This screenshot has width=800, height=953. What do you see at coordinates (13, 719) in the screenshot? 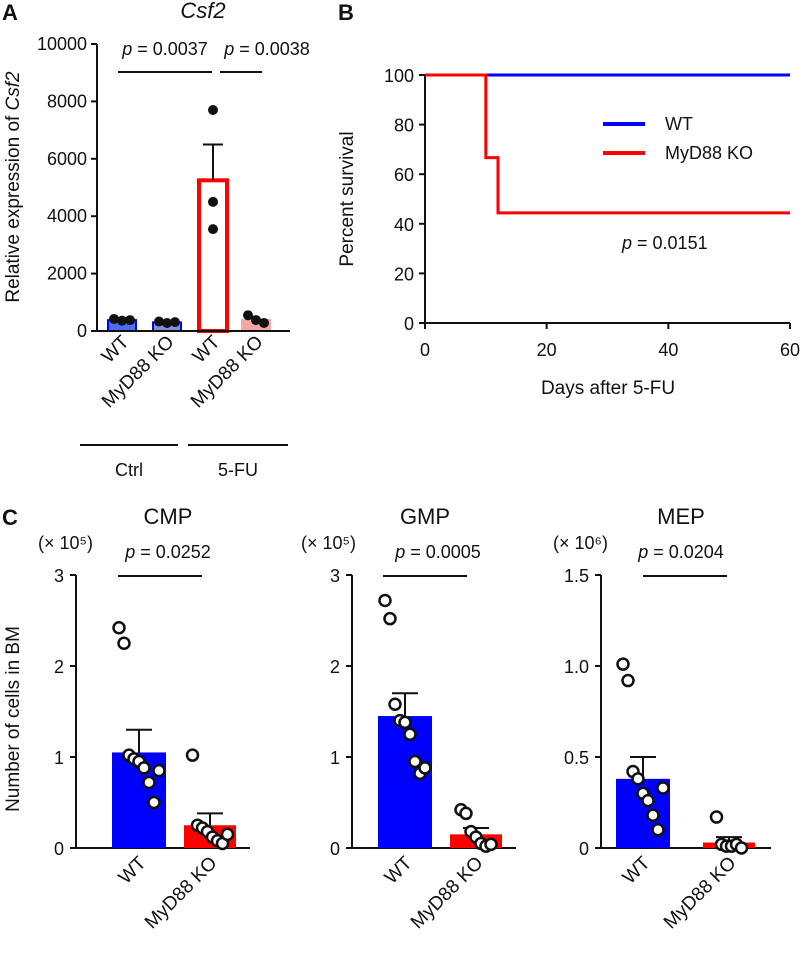
I see `y-axis-label: Number of cells in BM` at bounding box center [13, 719].